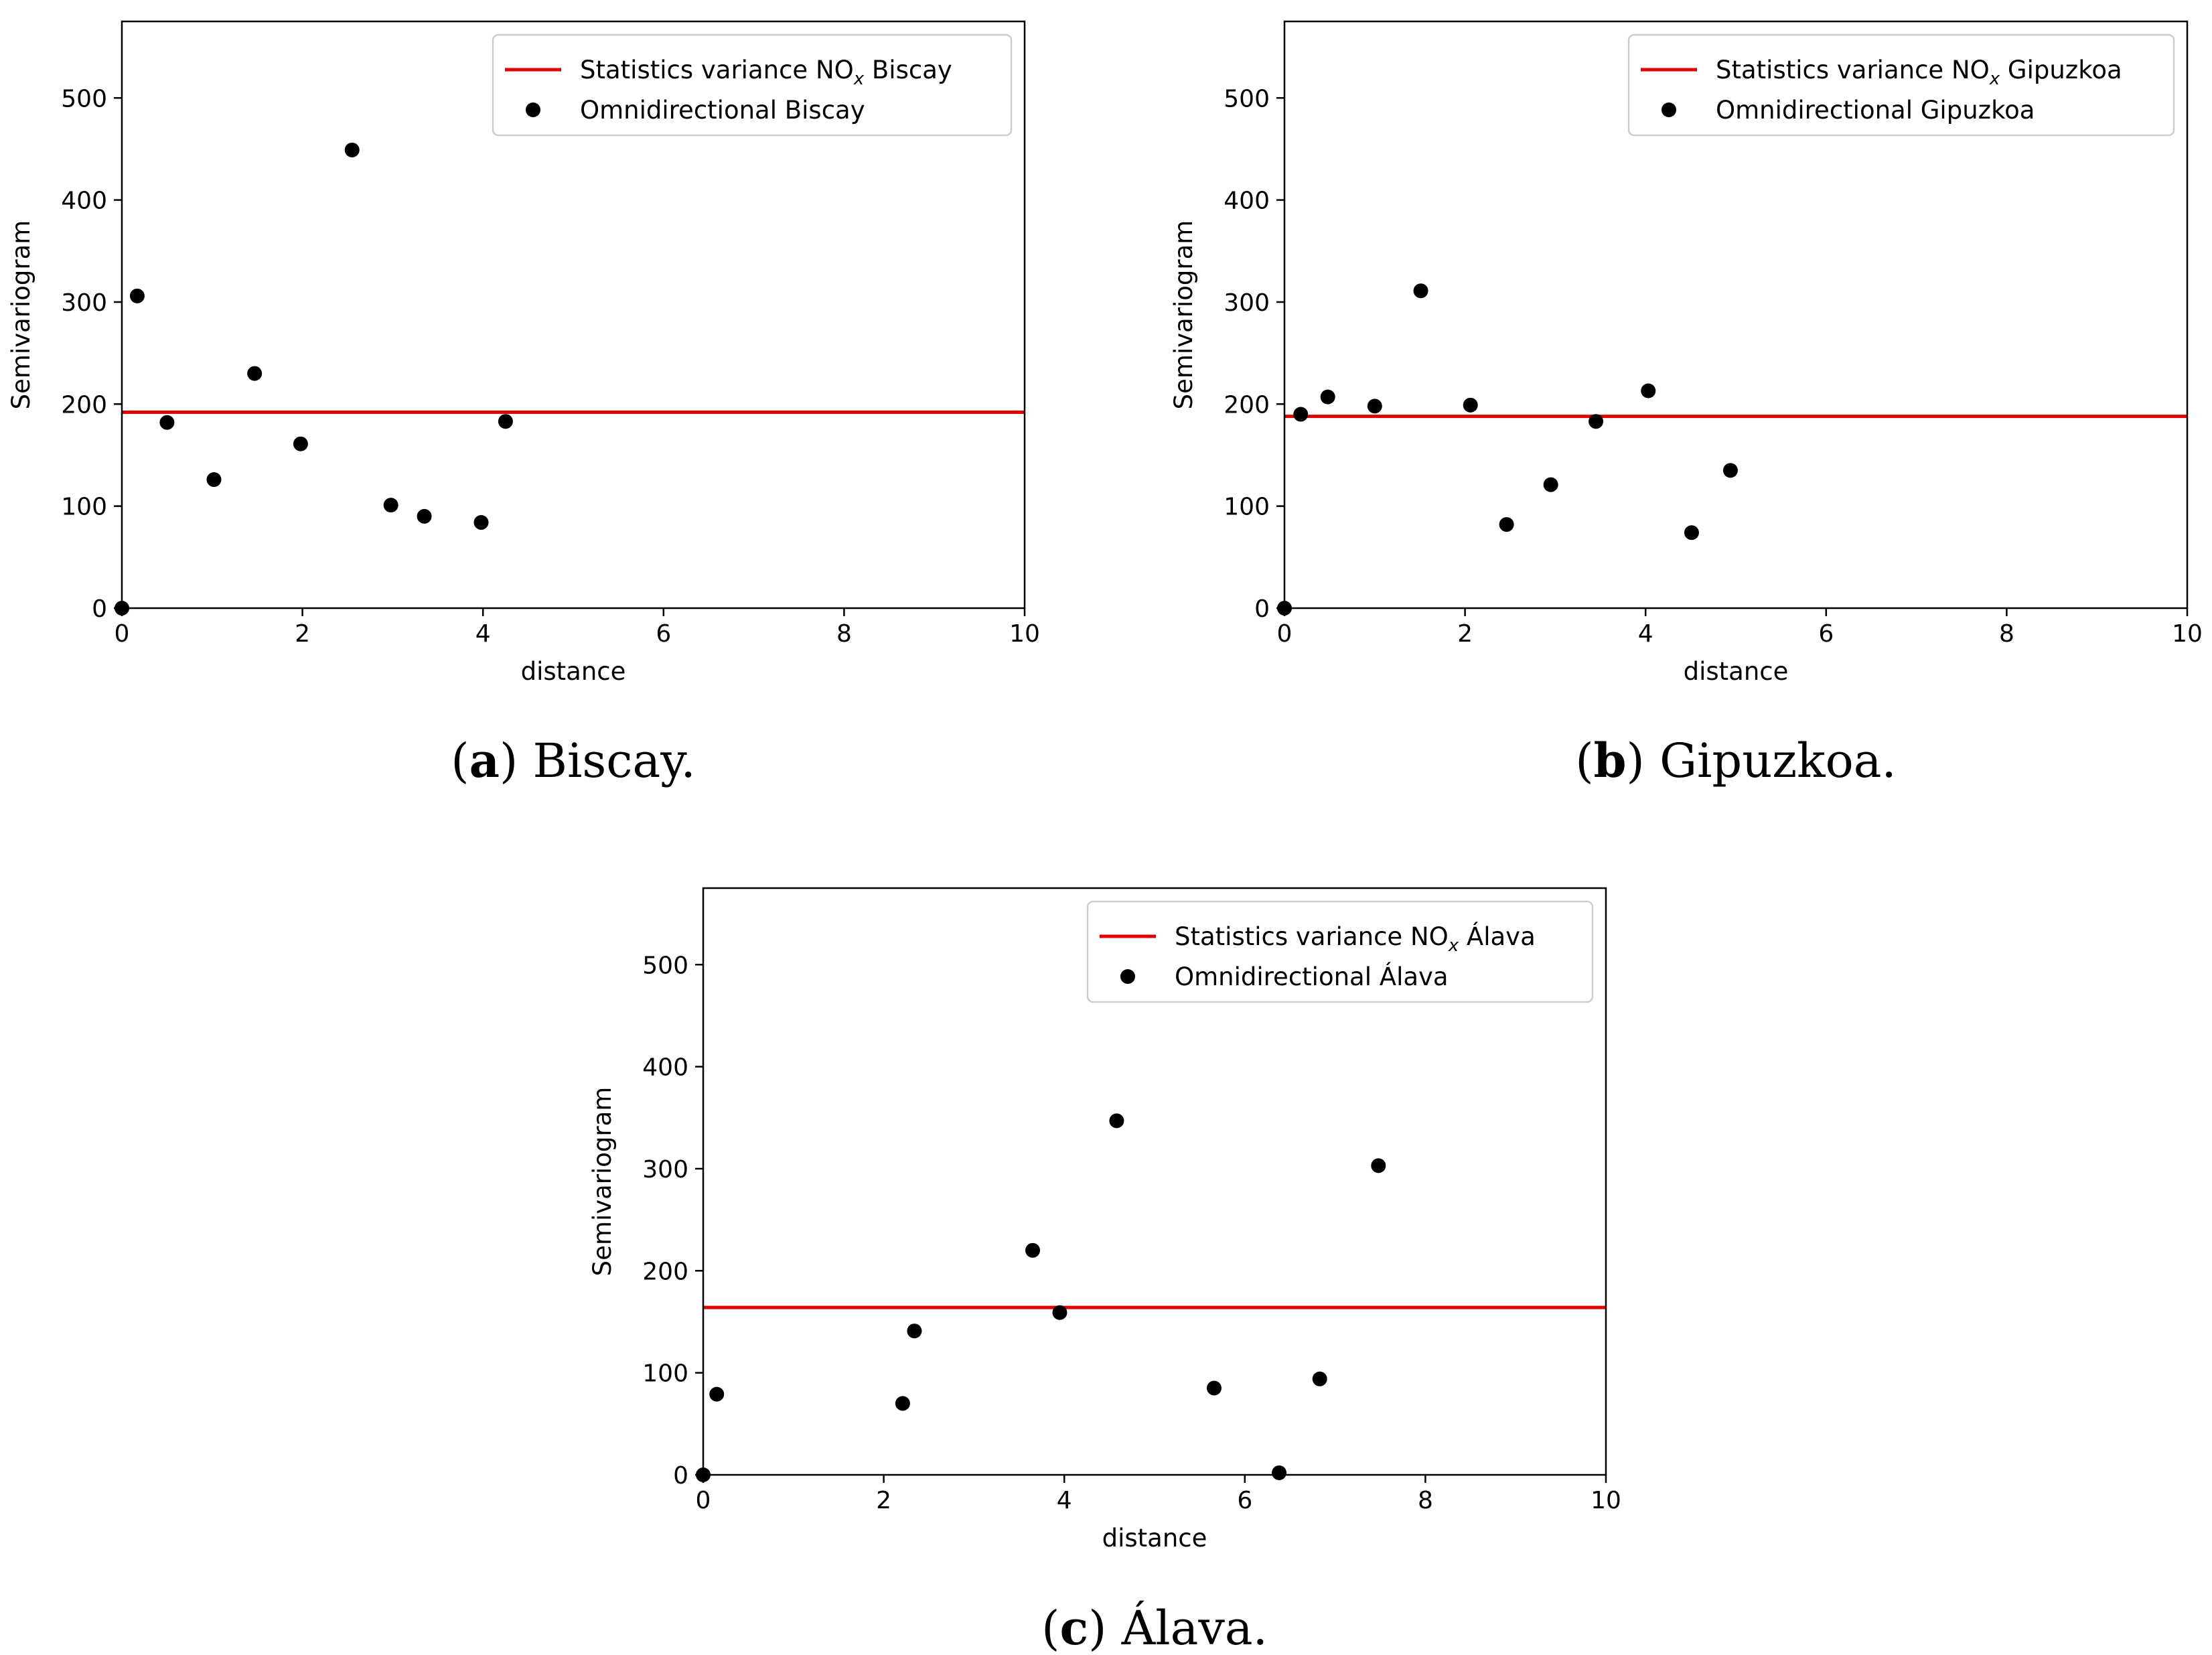 This screenshot has height=1655, width=2212. I want to click on legend-series-label: Omnidirectional Gipuzkoa, so click(1875, 111).